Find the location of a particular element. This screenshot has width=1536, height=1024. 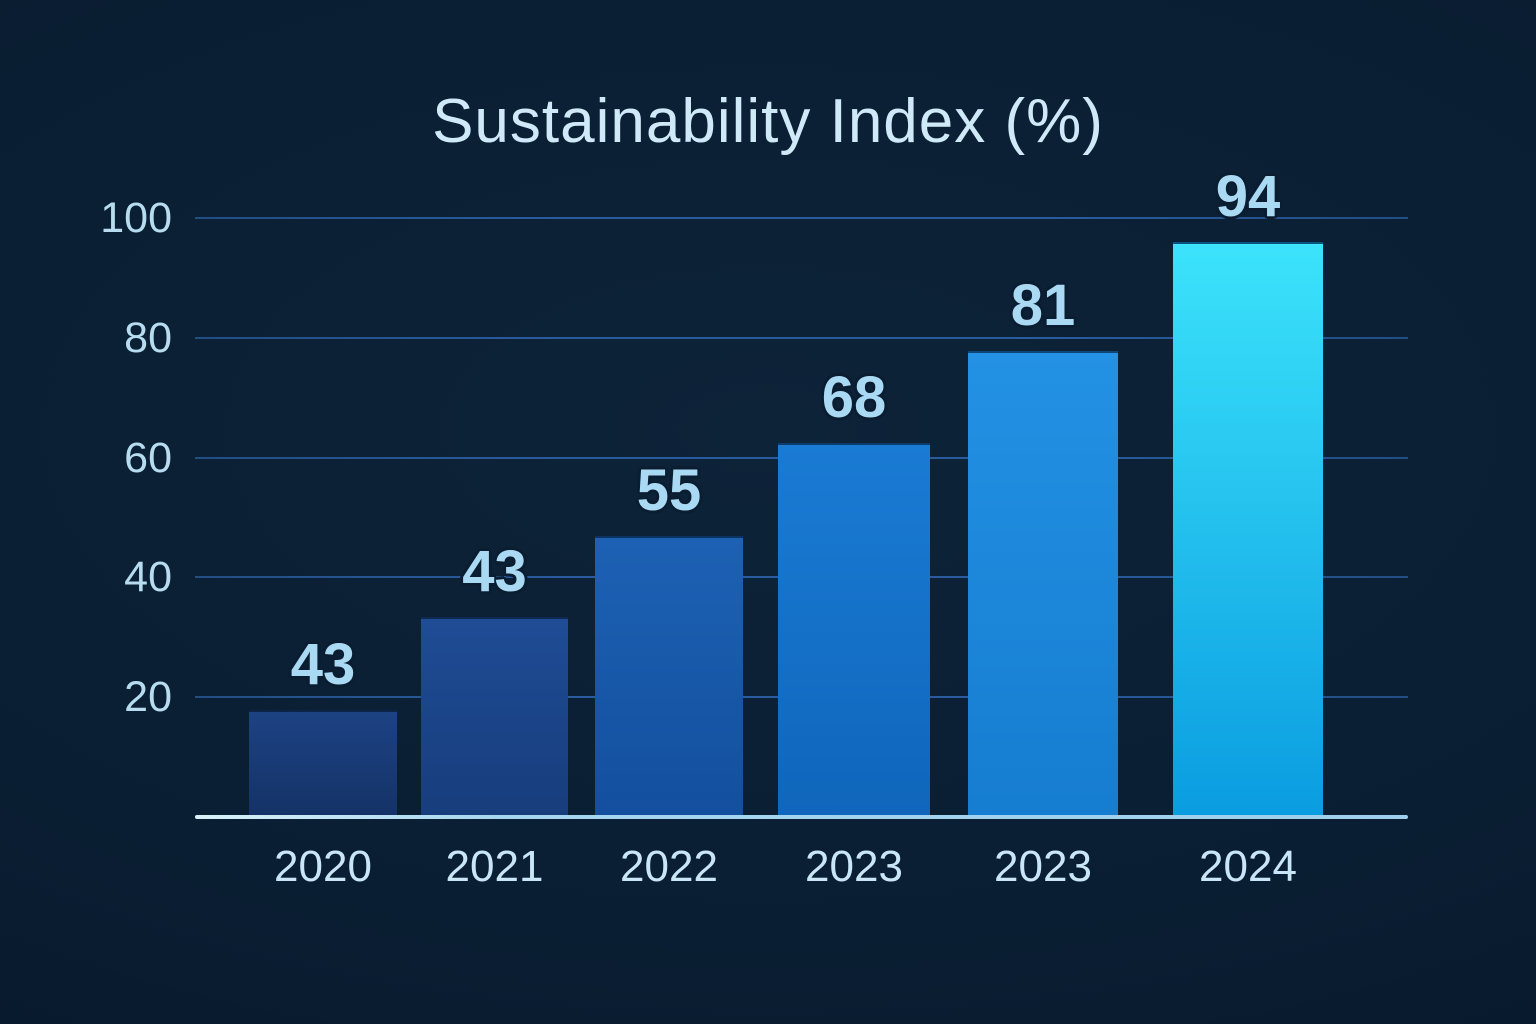

y-tick-label-100: 100 is located at coordinates (136, 218).